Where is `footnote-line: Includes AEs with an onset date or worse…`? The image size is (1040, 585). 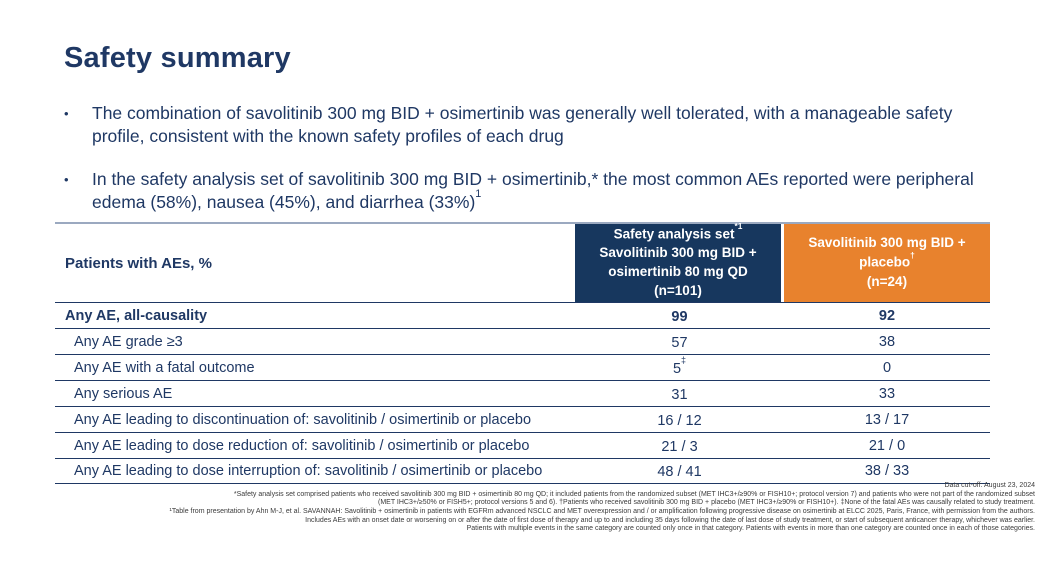
footnote-line: Includes AEs with an onset date or worse… is located at coordinates (670, 520).